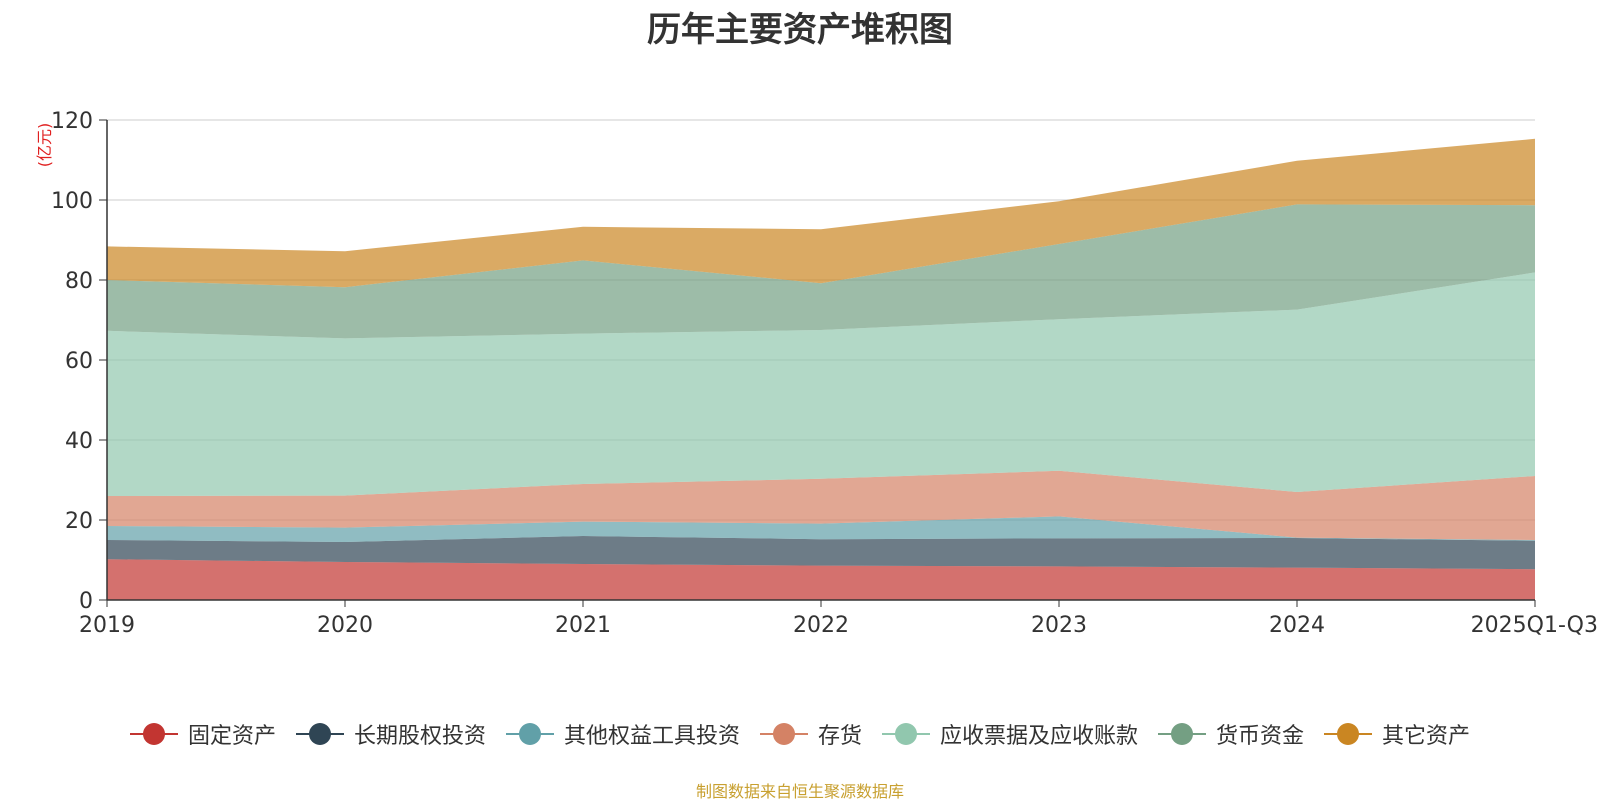 Image resolution: width=1600 pixels, height=802 pixels. I want to click on legend-item-6: 其它资产, so click(1397, 734).